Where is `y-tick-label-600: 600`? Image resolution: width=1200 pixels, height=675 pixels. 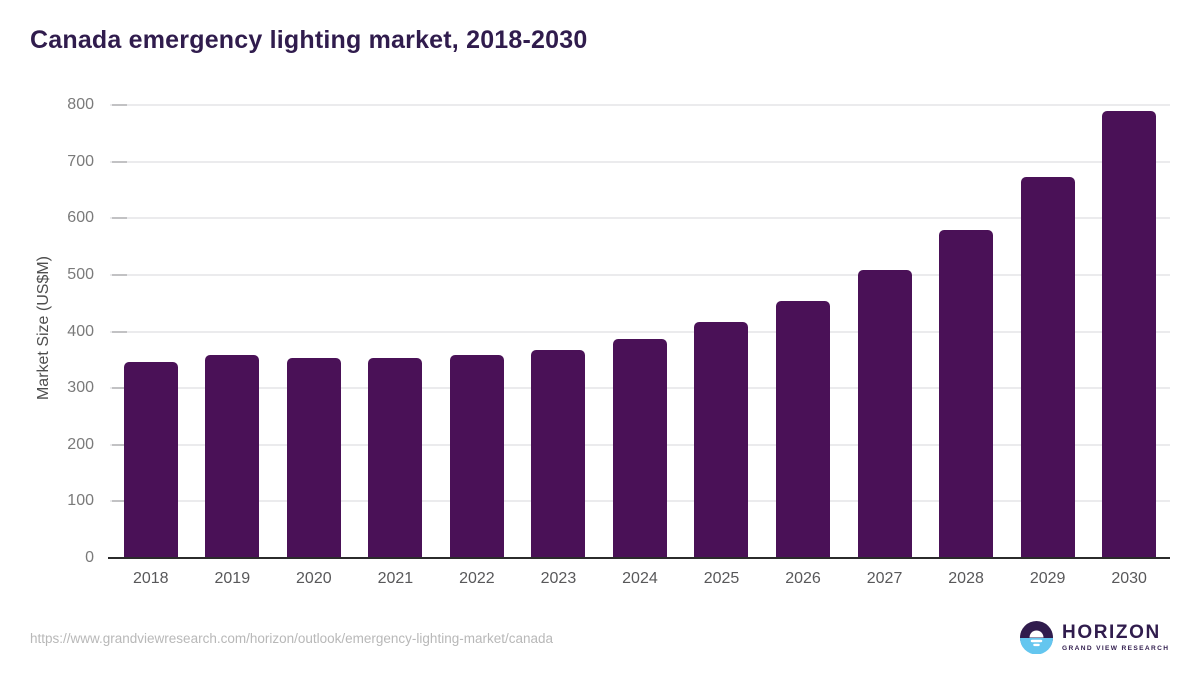
y-tick-label-600: 600 is located at coordinates (80, 218).